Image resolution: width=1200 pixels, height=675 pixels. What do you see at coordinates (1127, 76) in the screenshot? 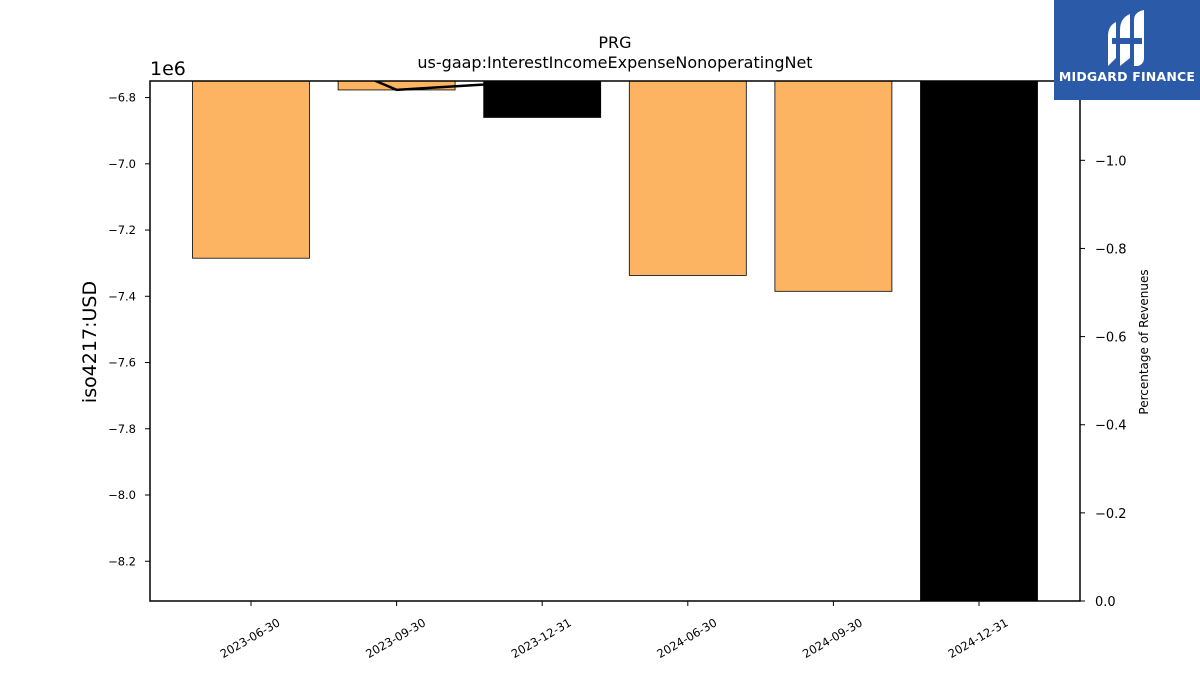
I see `brand-logo-text: MIDGARD FINANCE` at bounding box center [1127, 76].